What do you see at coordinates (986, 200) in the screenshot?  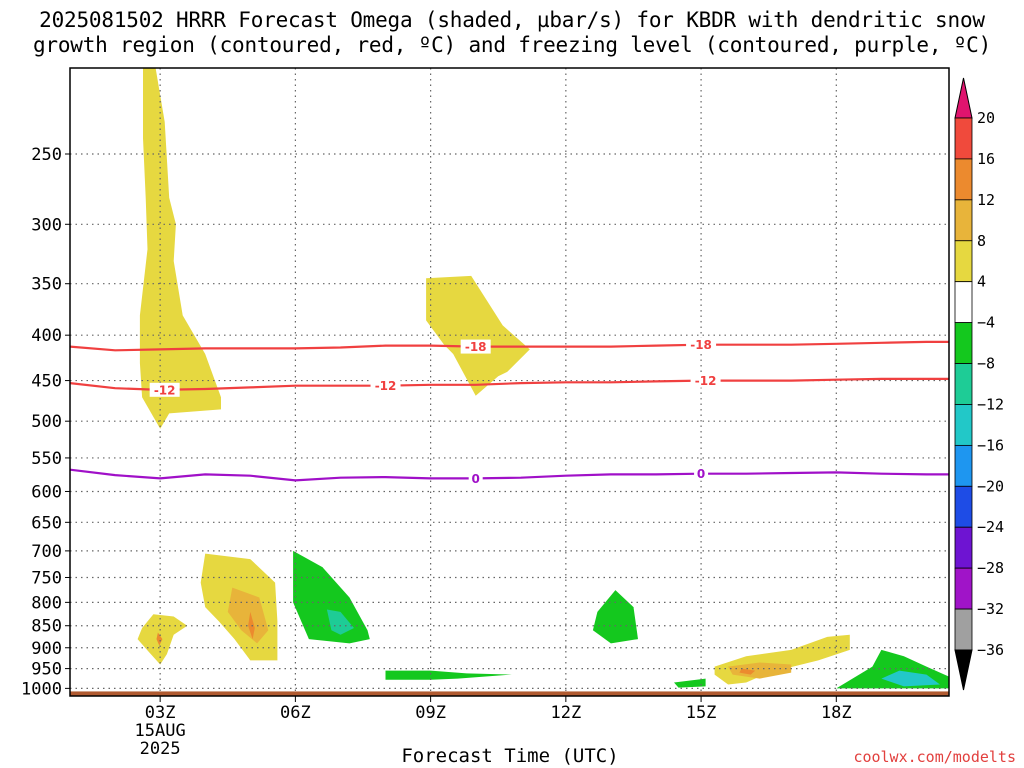 I see `colorbar-tick-label: 12` at bounding box center [986, 200].